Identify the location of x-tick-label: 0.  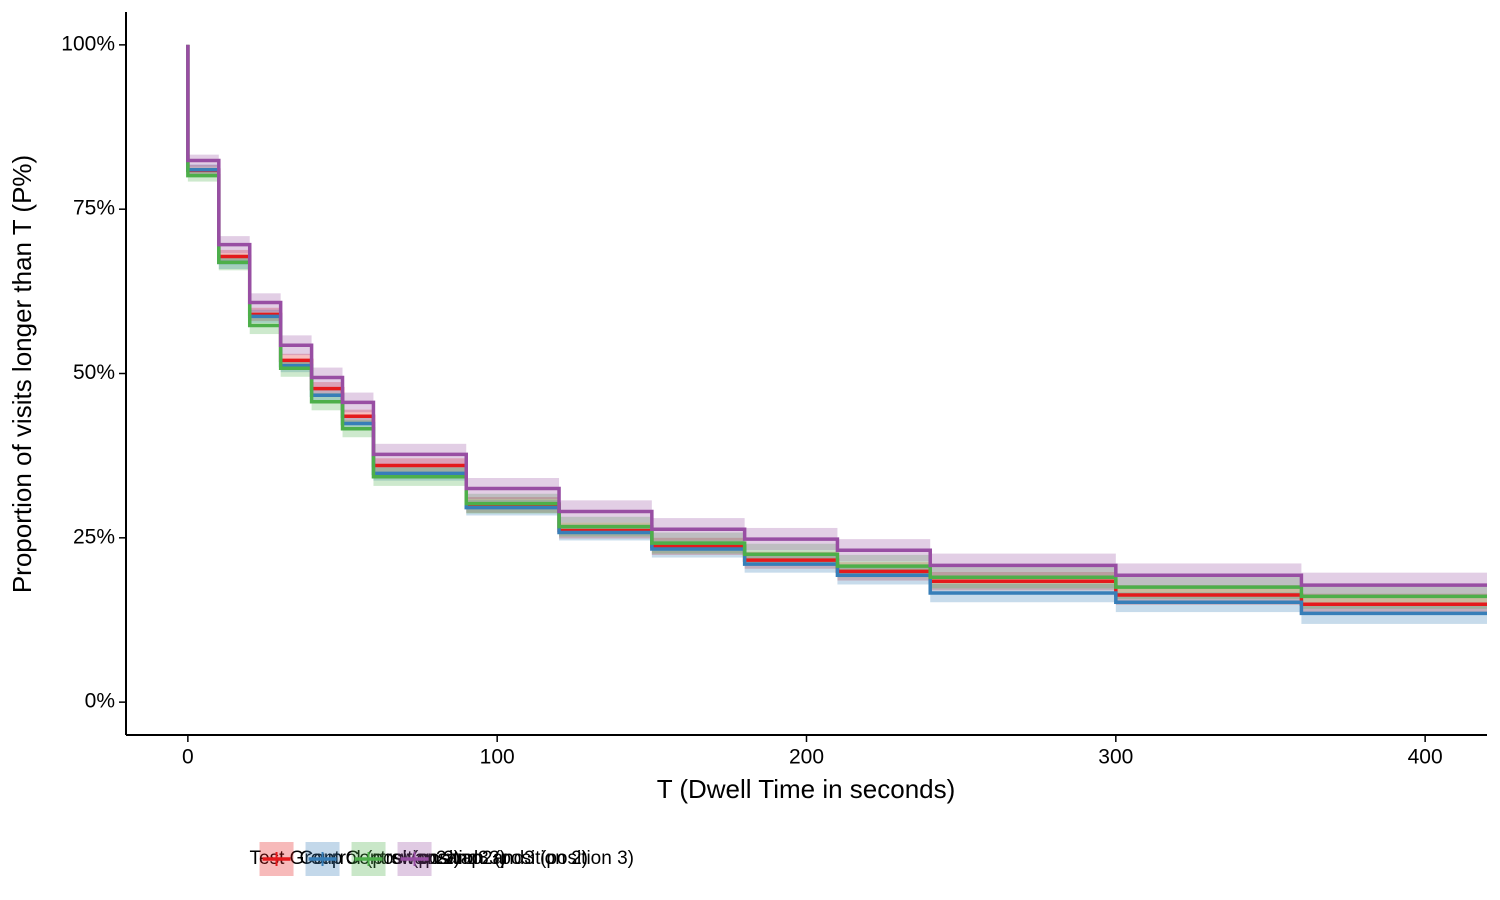
(188, 757).